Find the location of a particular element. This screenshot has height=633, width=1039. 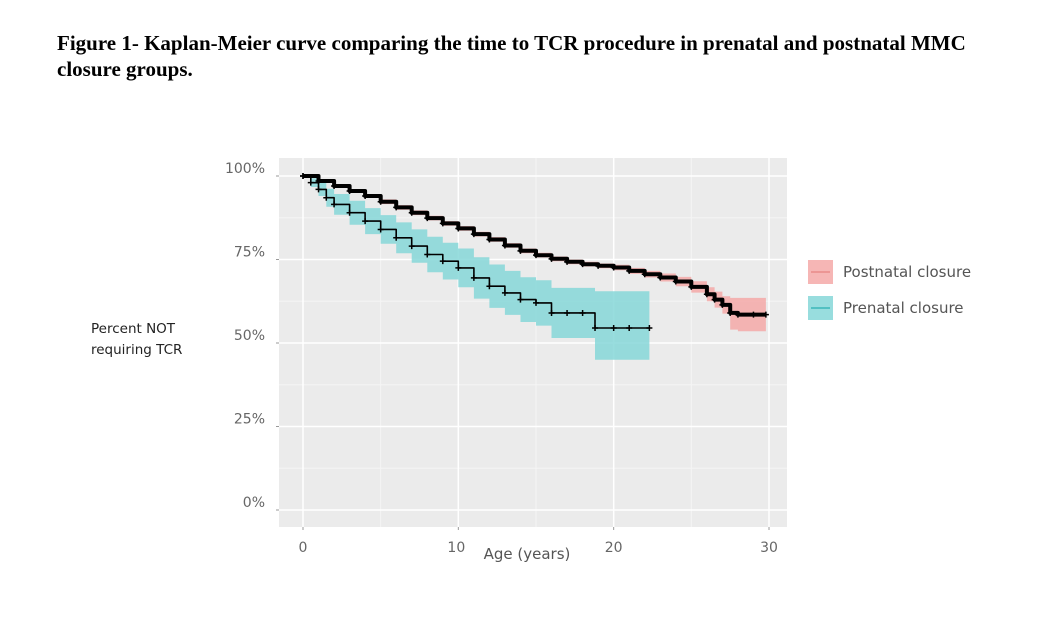

x-tick-label: 30 is located at coordinates (769, 548).